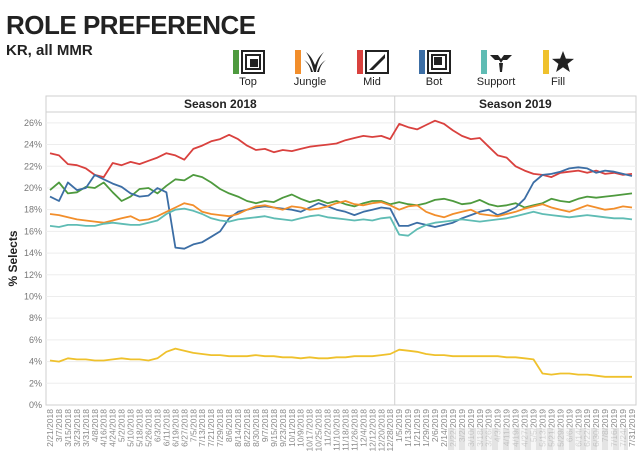 The image size is (640, 462). What do you see at coordinates (578, 428) in the screenshot?
I see `x-tick-label: 6/14/2019` at bounding box center [578, 428].